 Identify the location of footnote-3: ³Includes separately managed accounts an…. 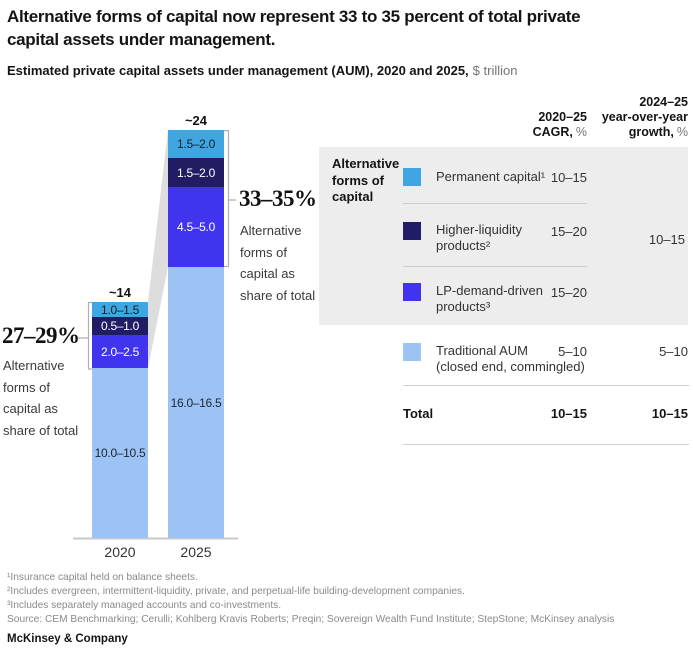
(144, 605).